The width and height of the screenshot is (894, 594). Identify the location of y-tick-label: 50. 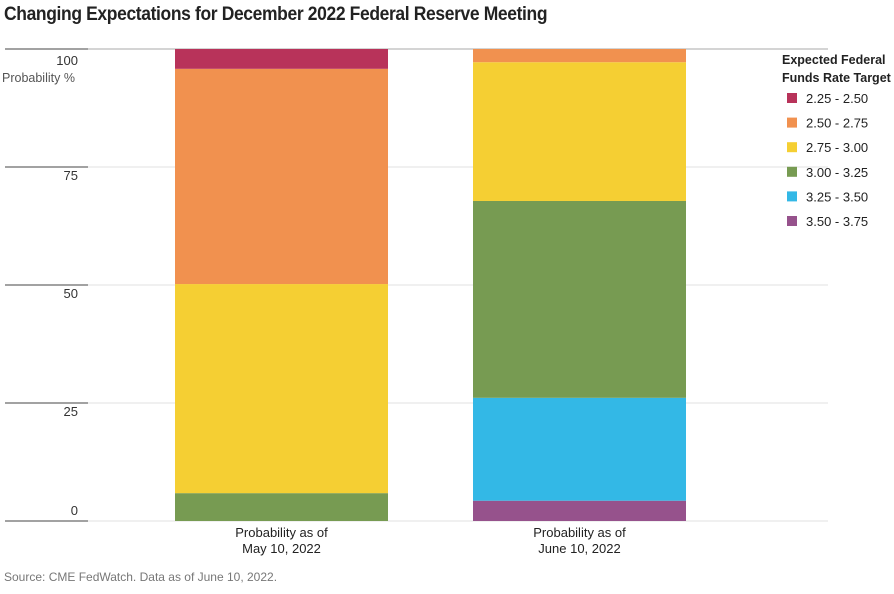
(71, 293).